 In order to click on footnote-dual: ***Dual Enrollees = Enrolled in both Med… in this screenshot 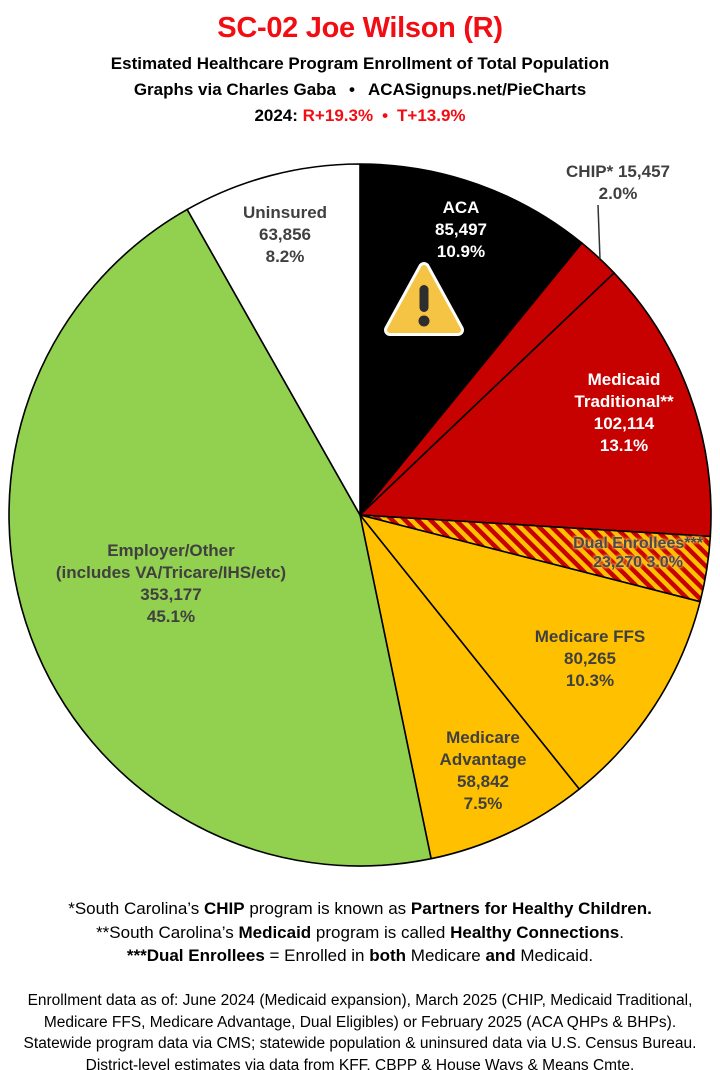, I will do `click(360, 955)`.